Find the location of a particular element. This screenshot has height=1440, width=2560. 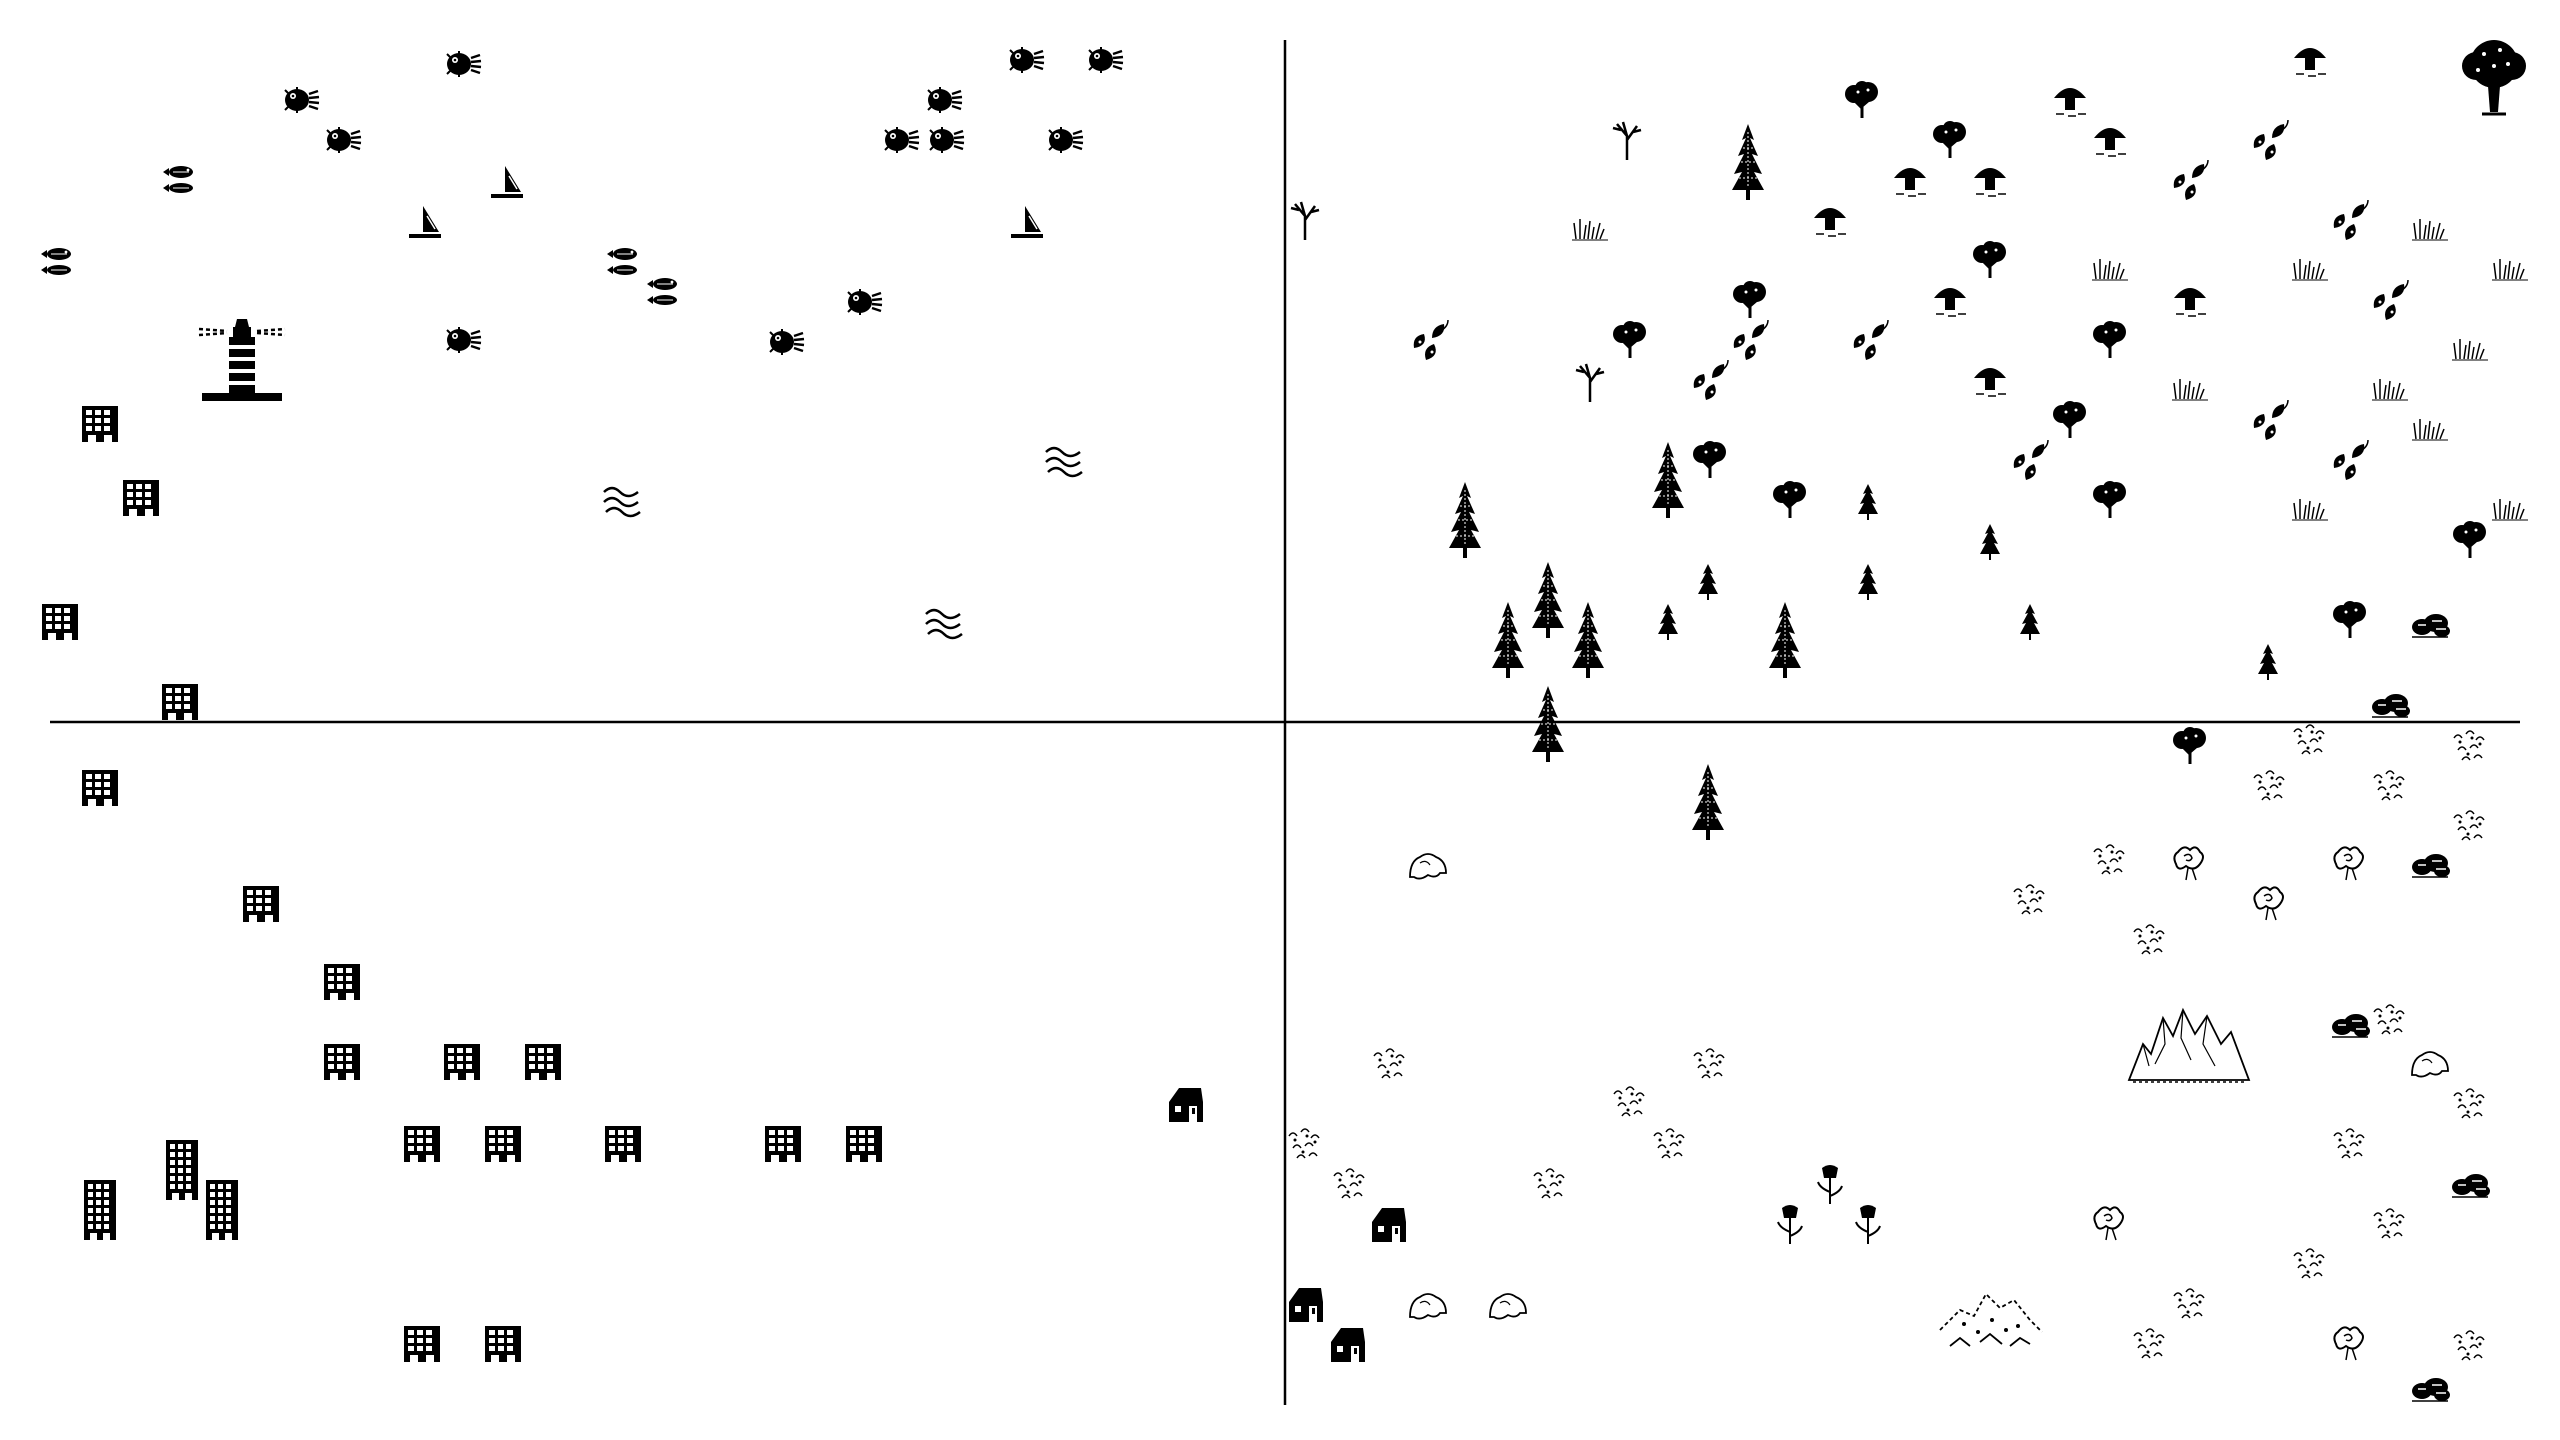

mountain-icon is located at coordinates (2189, 1046).